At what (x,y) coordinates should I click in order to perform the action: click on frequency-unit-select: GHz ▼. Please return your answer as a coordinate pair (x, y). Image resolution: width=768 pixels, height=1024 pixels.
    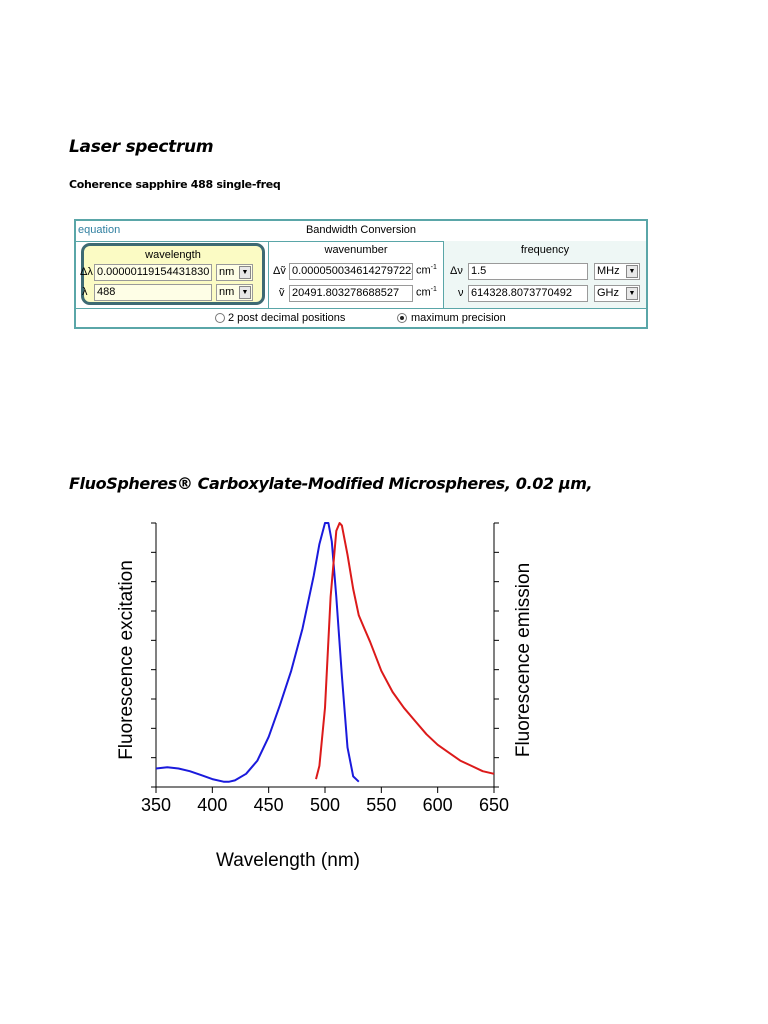
    Looking at the image, I should click on (617, 293).